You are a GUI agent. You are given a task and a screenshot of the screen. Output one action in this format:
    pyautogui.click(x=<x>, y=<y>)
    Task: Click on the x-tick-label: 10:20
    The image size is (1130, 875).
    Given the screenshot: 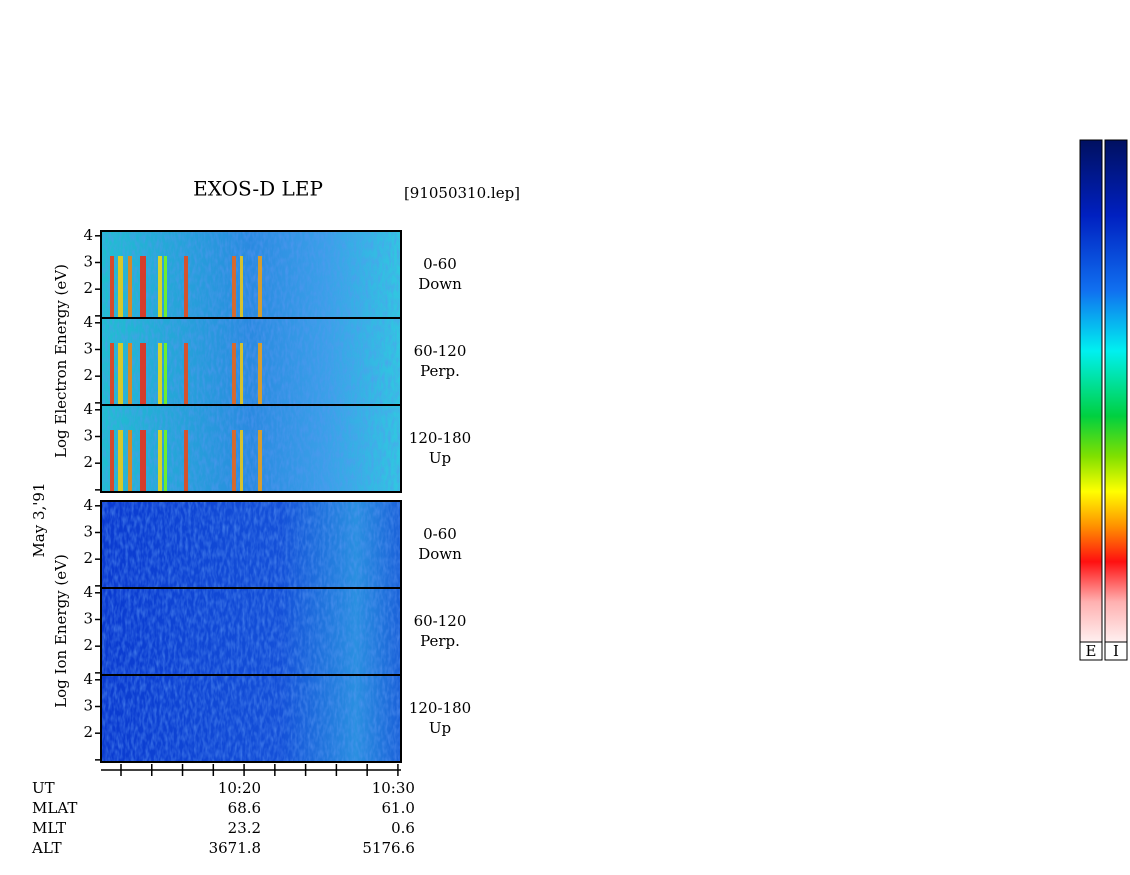 What is the action you would take?
    pyautogui.click(x=239, y=788)
    